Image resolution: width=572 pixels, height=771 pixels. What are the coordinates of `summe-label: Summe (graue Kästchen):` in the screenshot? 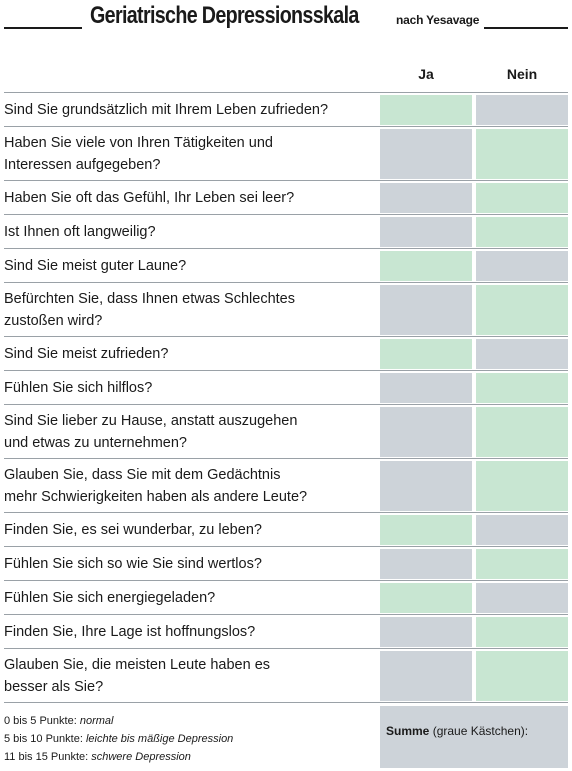 It's located at (457, 731).